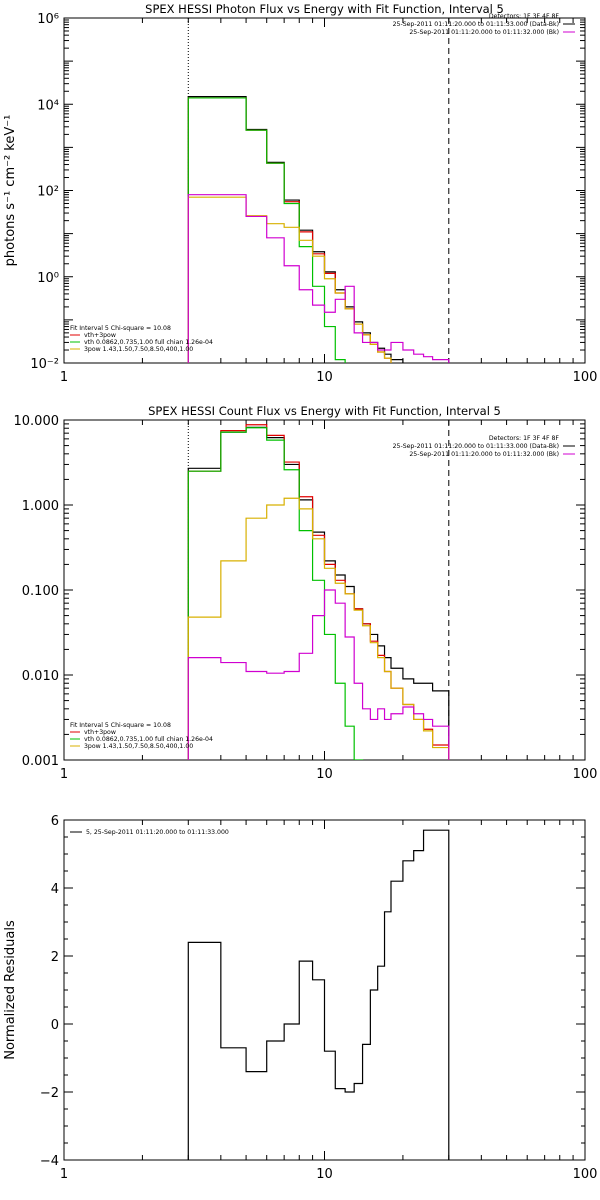  I want to click on y-tick-label: 10⁰, so click(48, 278).